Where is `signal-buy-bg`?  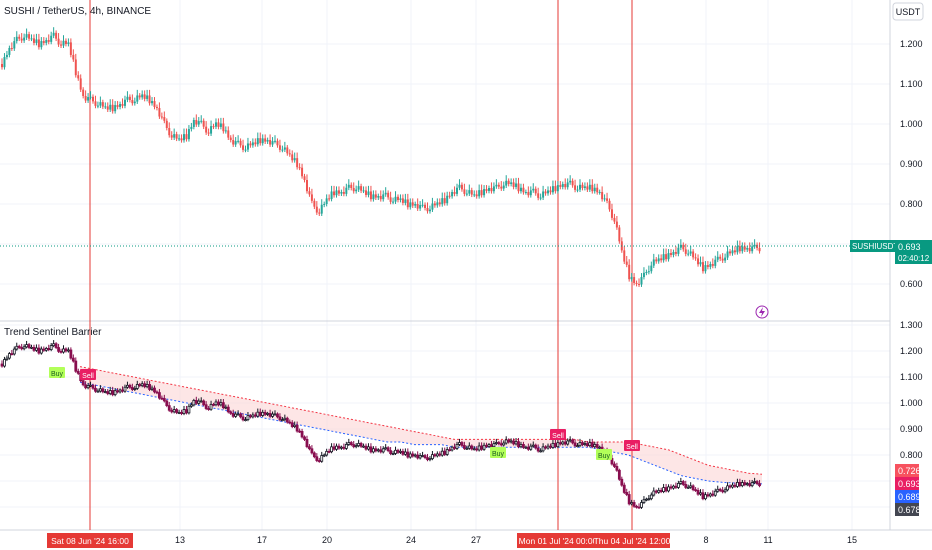 signal-buy-bg is located at coordinates (604, 454).